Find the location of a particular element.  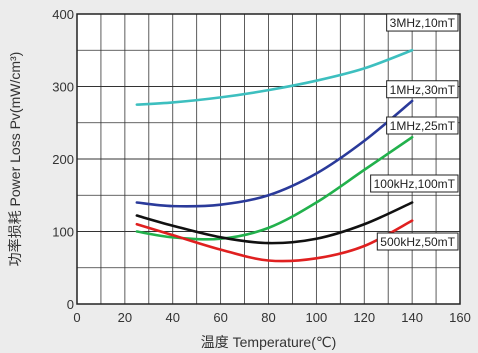

y-axis-label: 功率损耗 Power Loss Pv(mW/cm³) is located at coordinates (15, 159).